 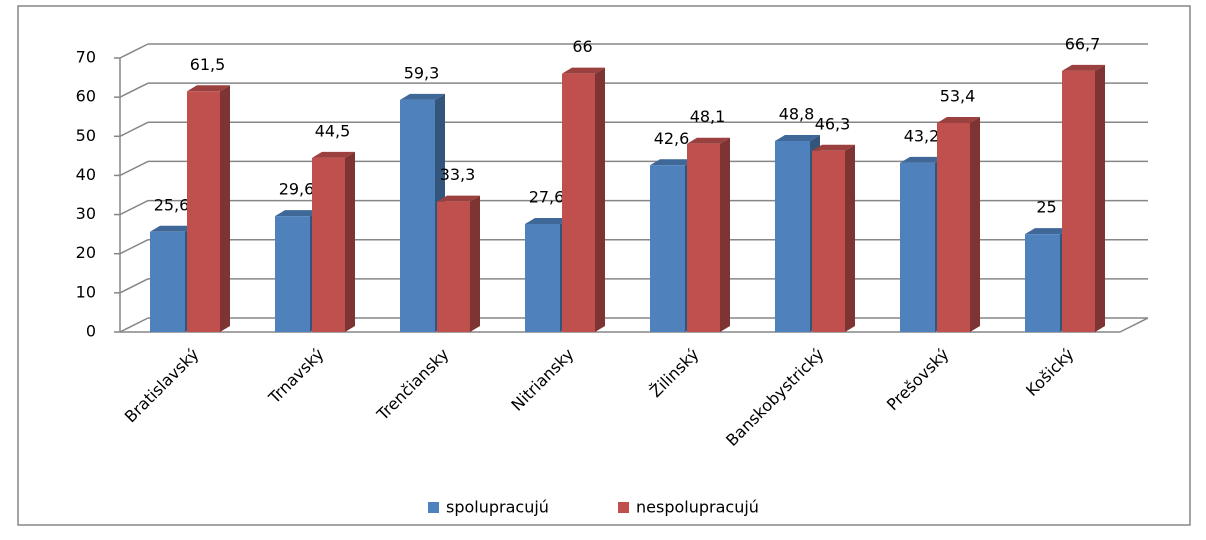 What do you see at coordinates (697, 507) in the screenshot?
I see `legend-label: nespolupracujú` at bounding box center [697, 507].